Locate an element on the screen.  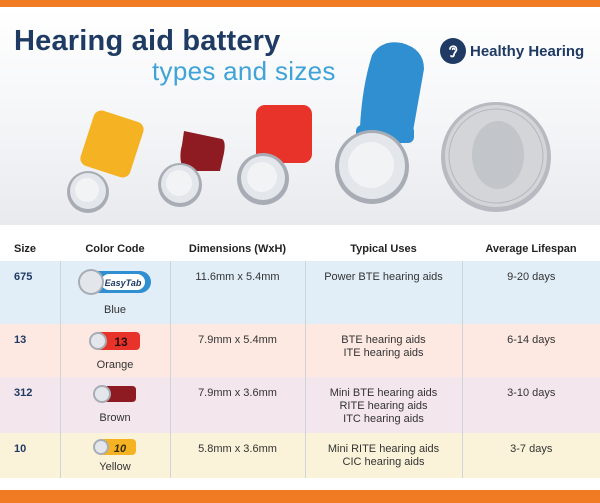
color-cell: 13 Orange is located at coordinates (115, 350).